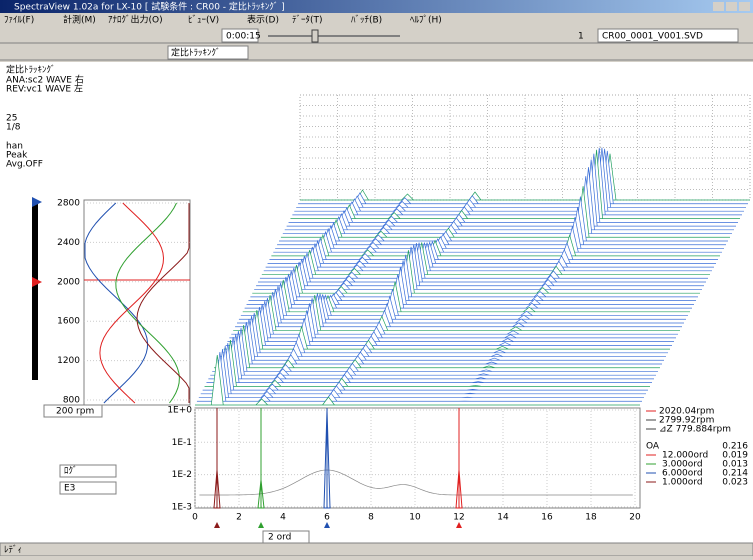 The height and width of the screenshot is (560, 753). What do you see at coordinates (17, 156) in the screenshot?
I see `info-line: Peak` at bounding box center [17, 156].